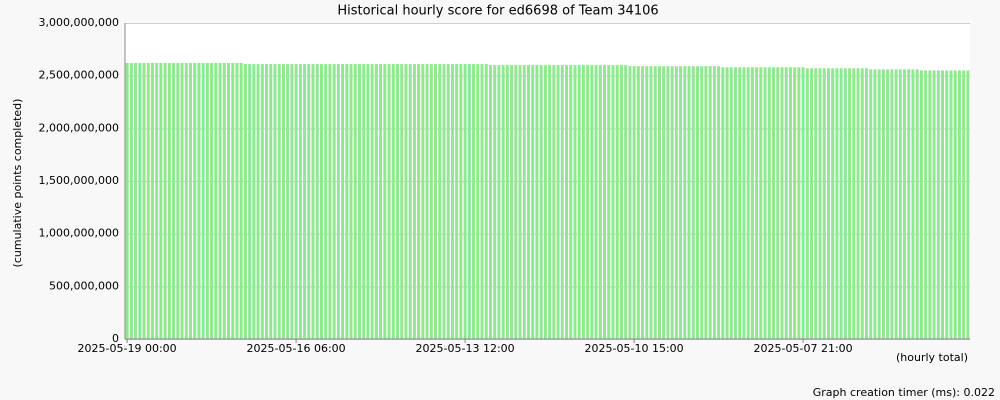 The height and width of the screenshot is (400, 1000). What do you see at coordinates (803, 348) in the screenshot?
I see `x-tick-label: 2025-05-07 21:00` at bounding box center [803, 348].